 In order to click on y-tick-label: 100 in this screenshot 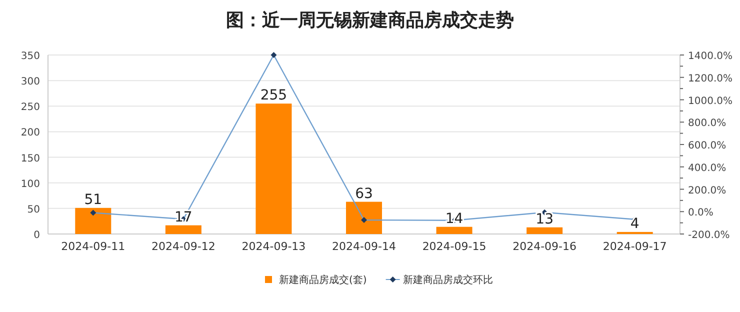, I will do `click(30, 184)`.